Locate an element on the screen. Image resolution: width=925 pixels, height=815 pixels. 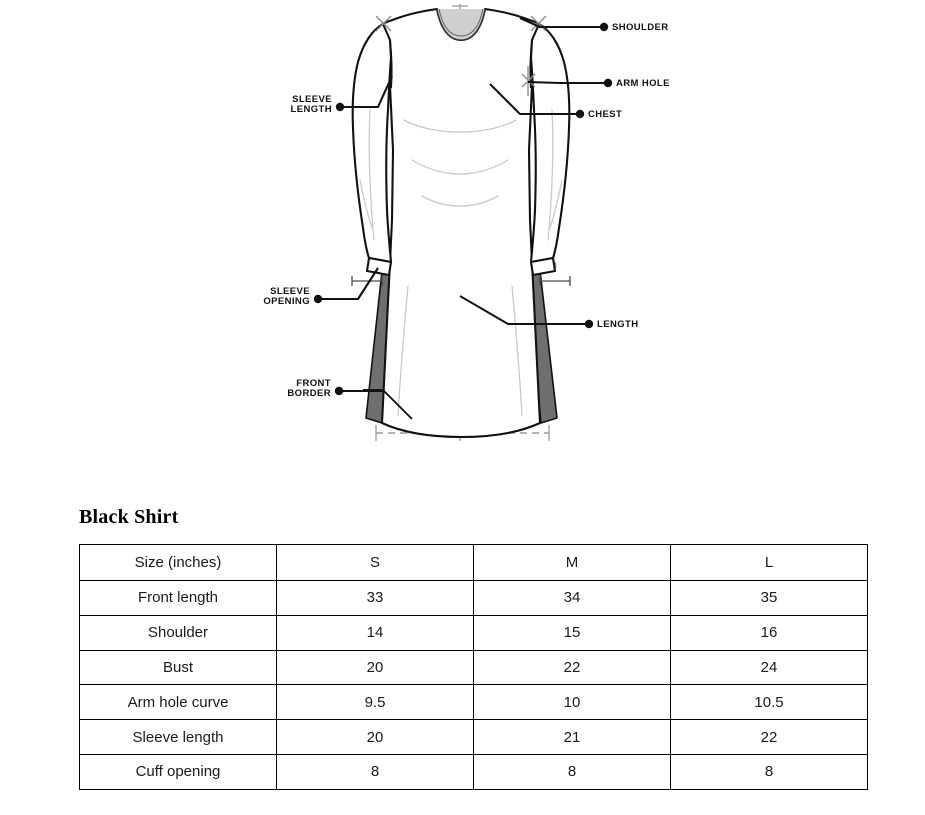
column-header-large: L is located at coordinates (769, 562).